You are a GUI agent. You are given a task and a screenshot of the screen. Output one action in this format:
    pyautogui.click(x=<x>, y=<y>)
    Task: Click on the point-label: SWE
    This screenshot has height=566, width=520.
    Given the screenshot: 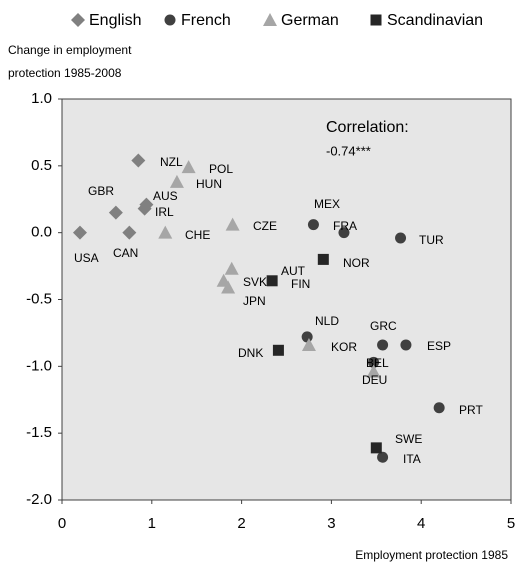 What is the action you would take?
    pyautogui.click(x=408, y=439)
    